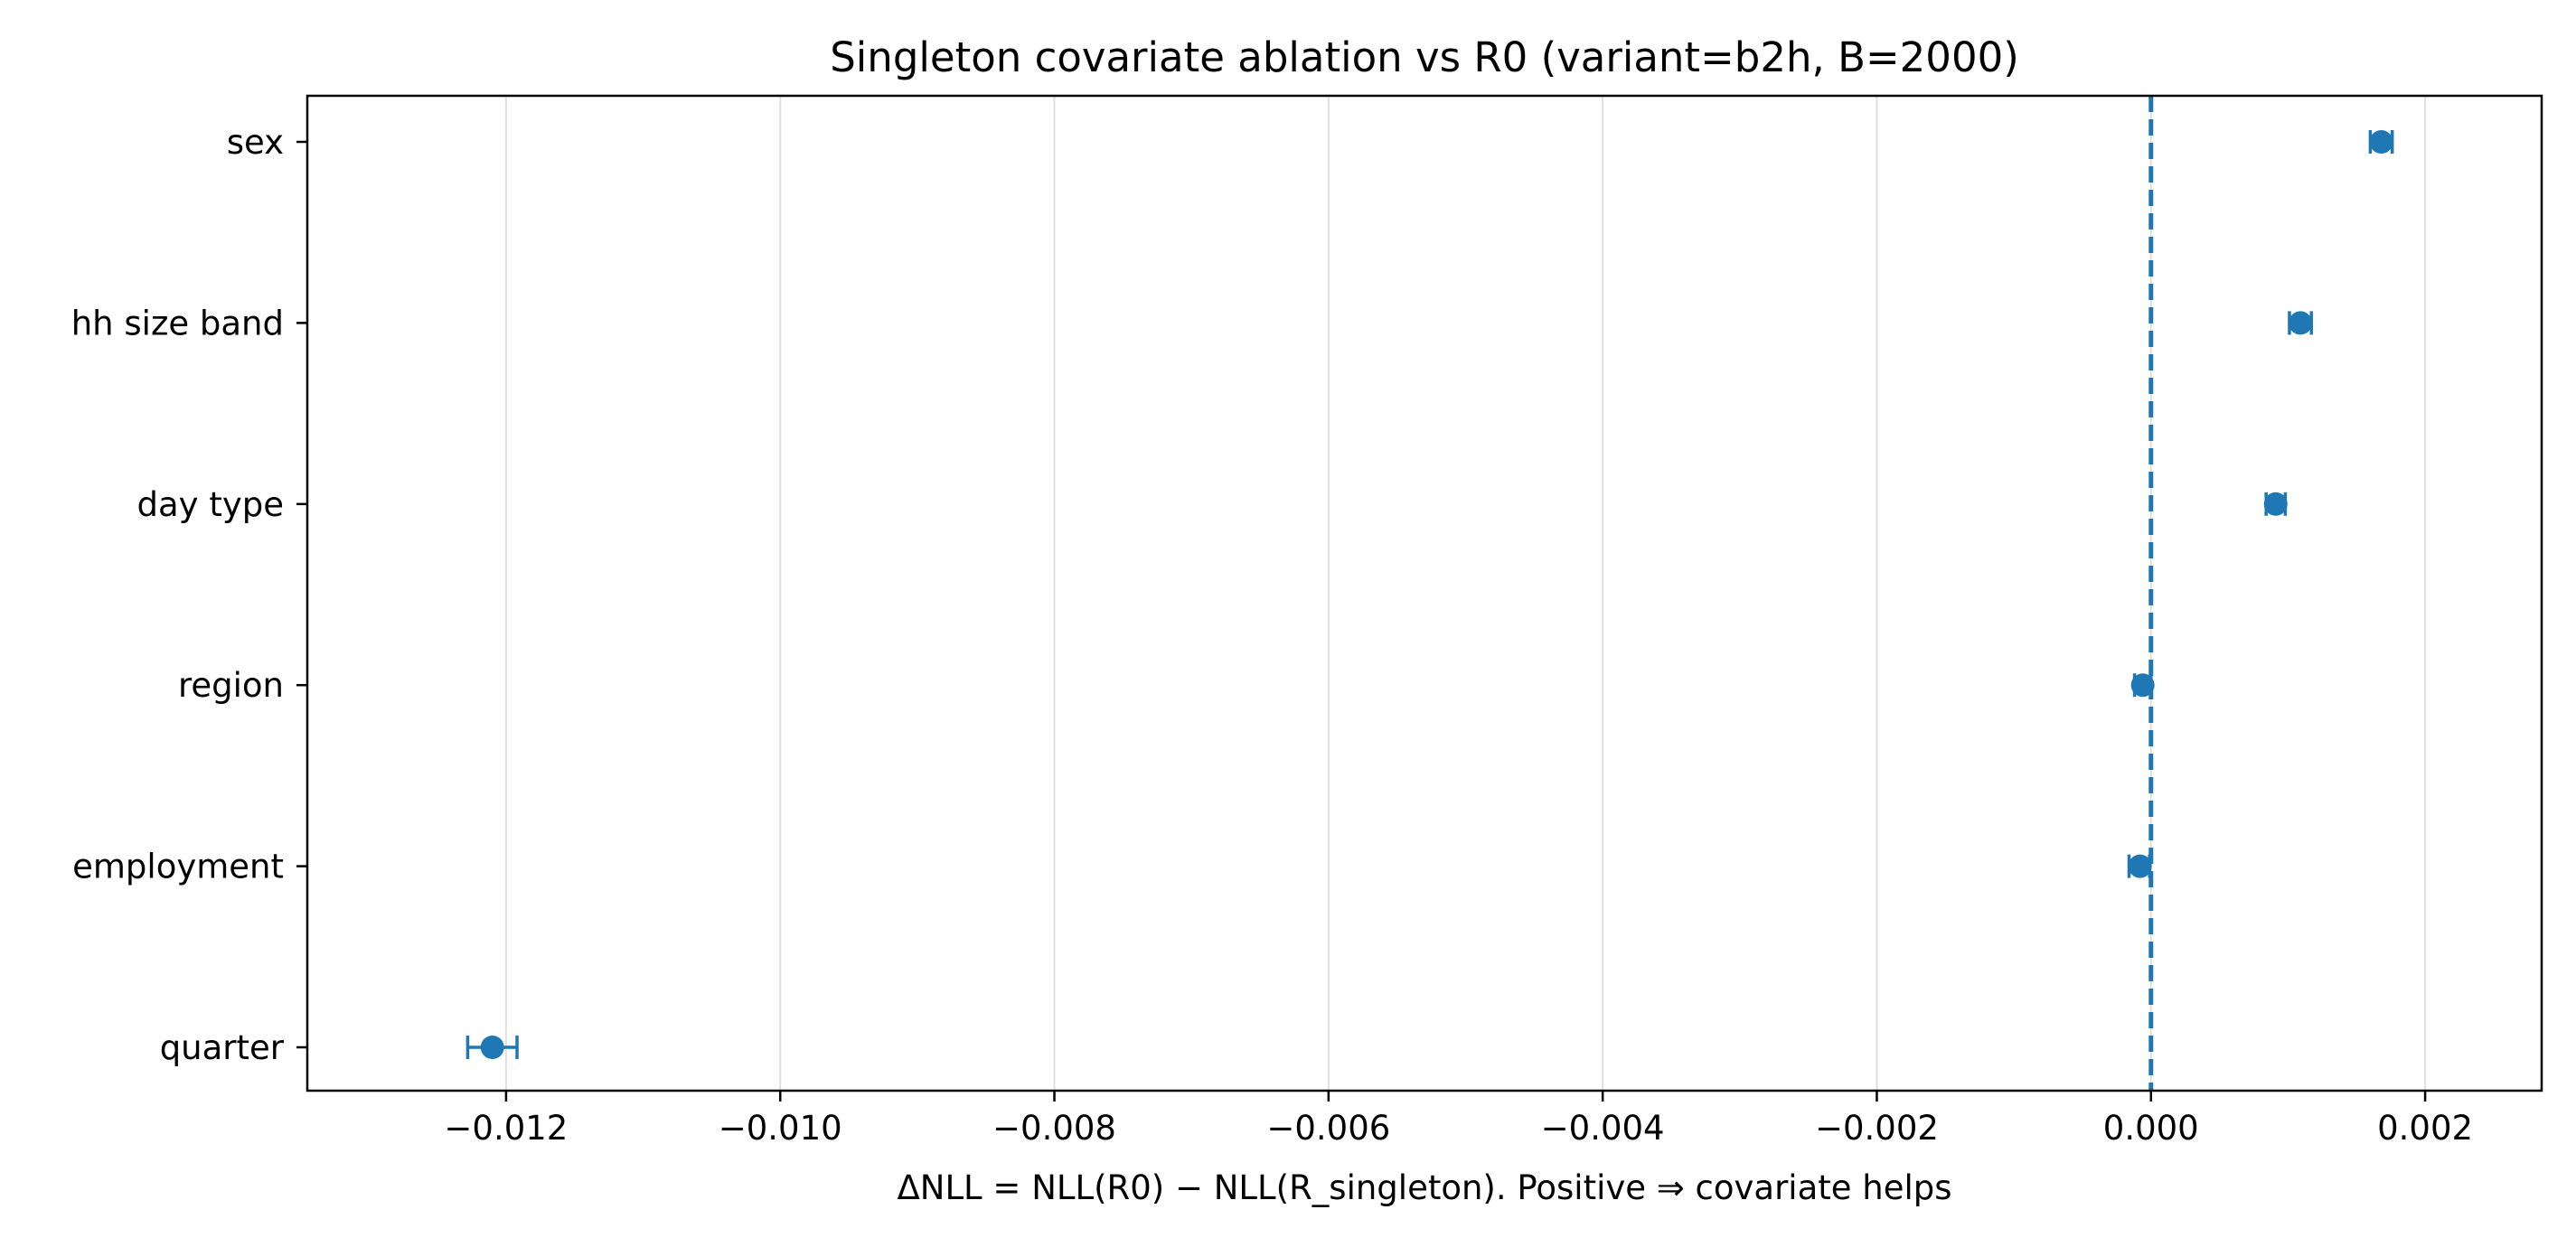  Describe the element at coordinates (223, 1047) in the screenshot. I see `y-tick-label-quarter: quarter` at that location.